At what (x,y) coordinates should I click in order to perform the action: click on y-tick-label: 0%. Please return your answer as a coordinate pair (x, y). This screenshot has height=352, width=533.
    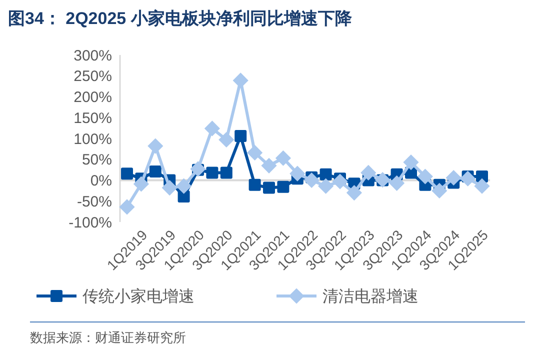
    Looking at the image, I should click on (101, 181).